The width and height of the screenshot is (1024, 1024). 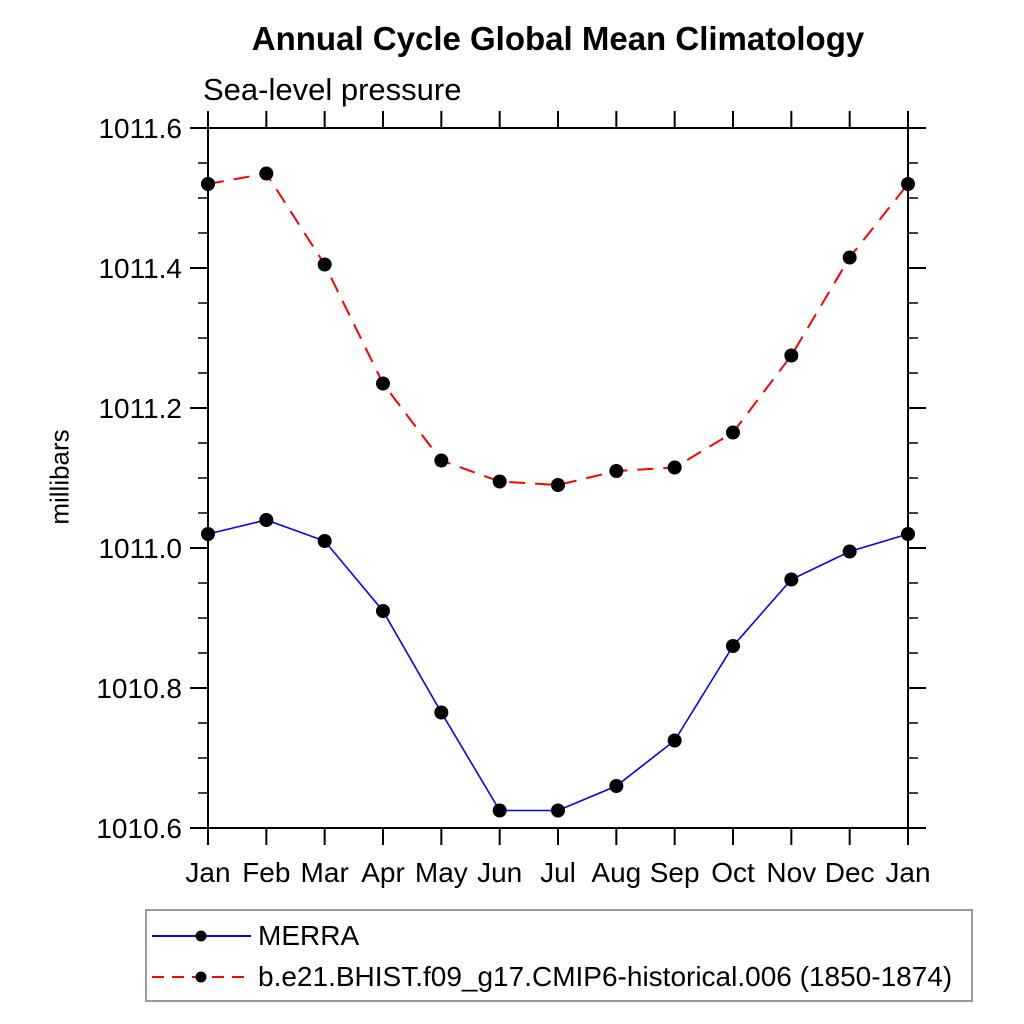 What do you see at coordinates (850, 872) in the screenshot?
I see `x-tick-label: Dec` at bounding box center [850, 872].